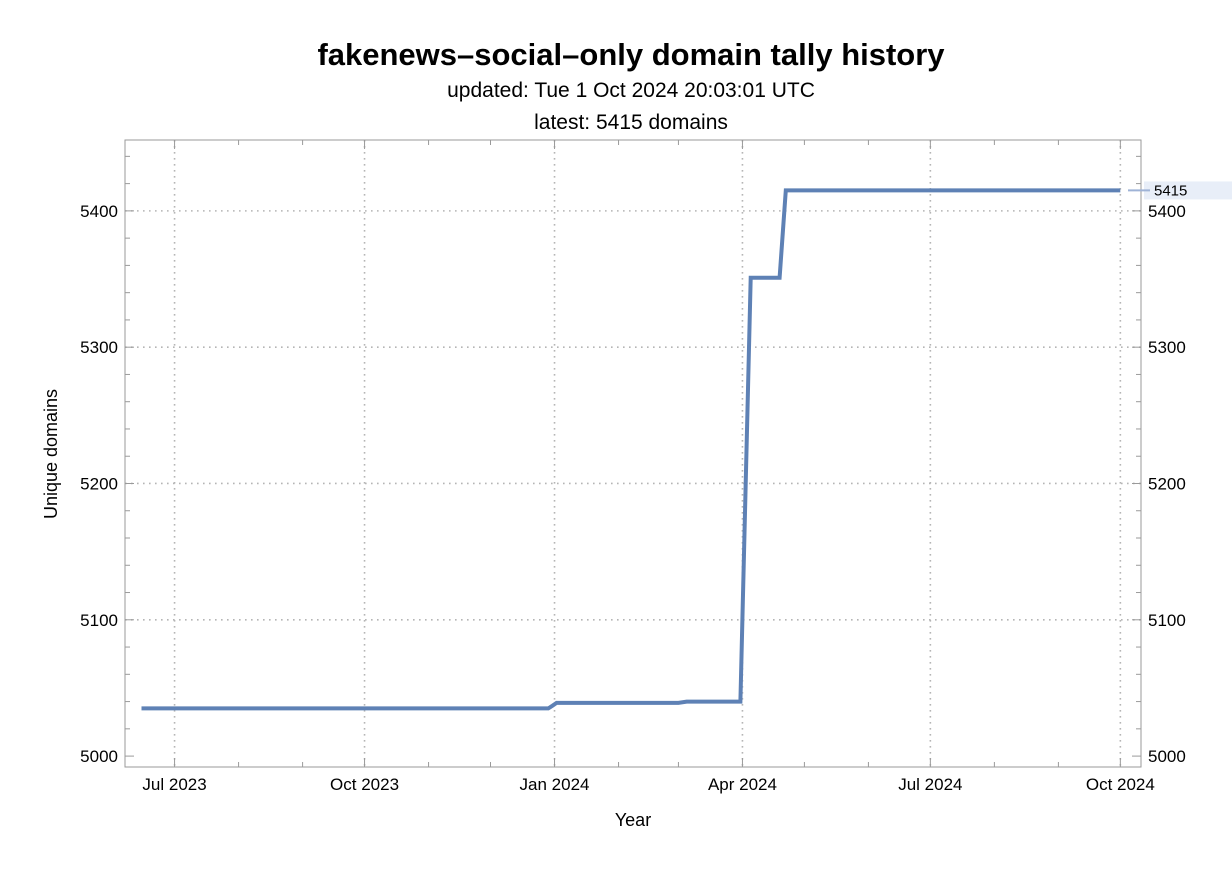  I want to click on y-tick-label-left: 5300, so click(99, 347).